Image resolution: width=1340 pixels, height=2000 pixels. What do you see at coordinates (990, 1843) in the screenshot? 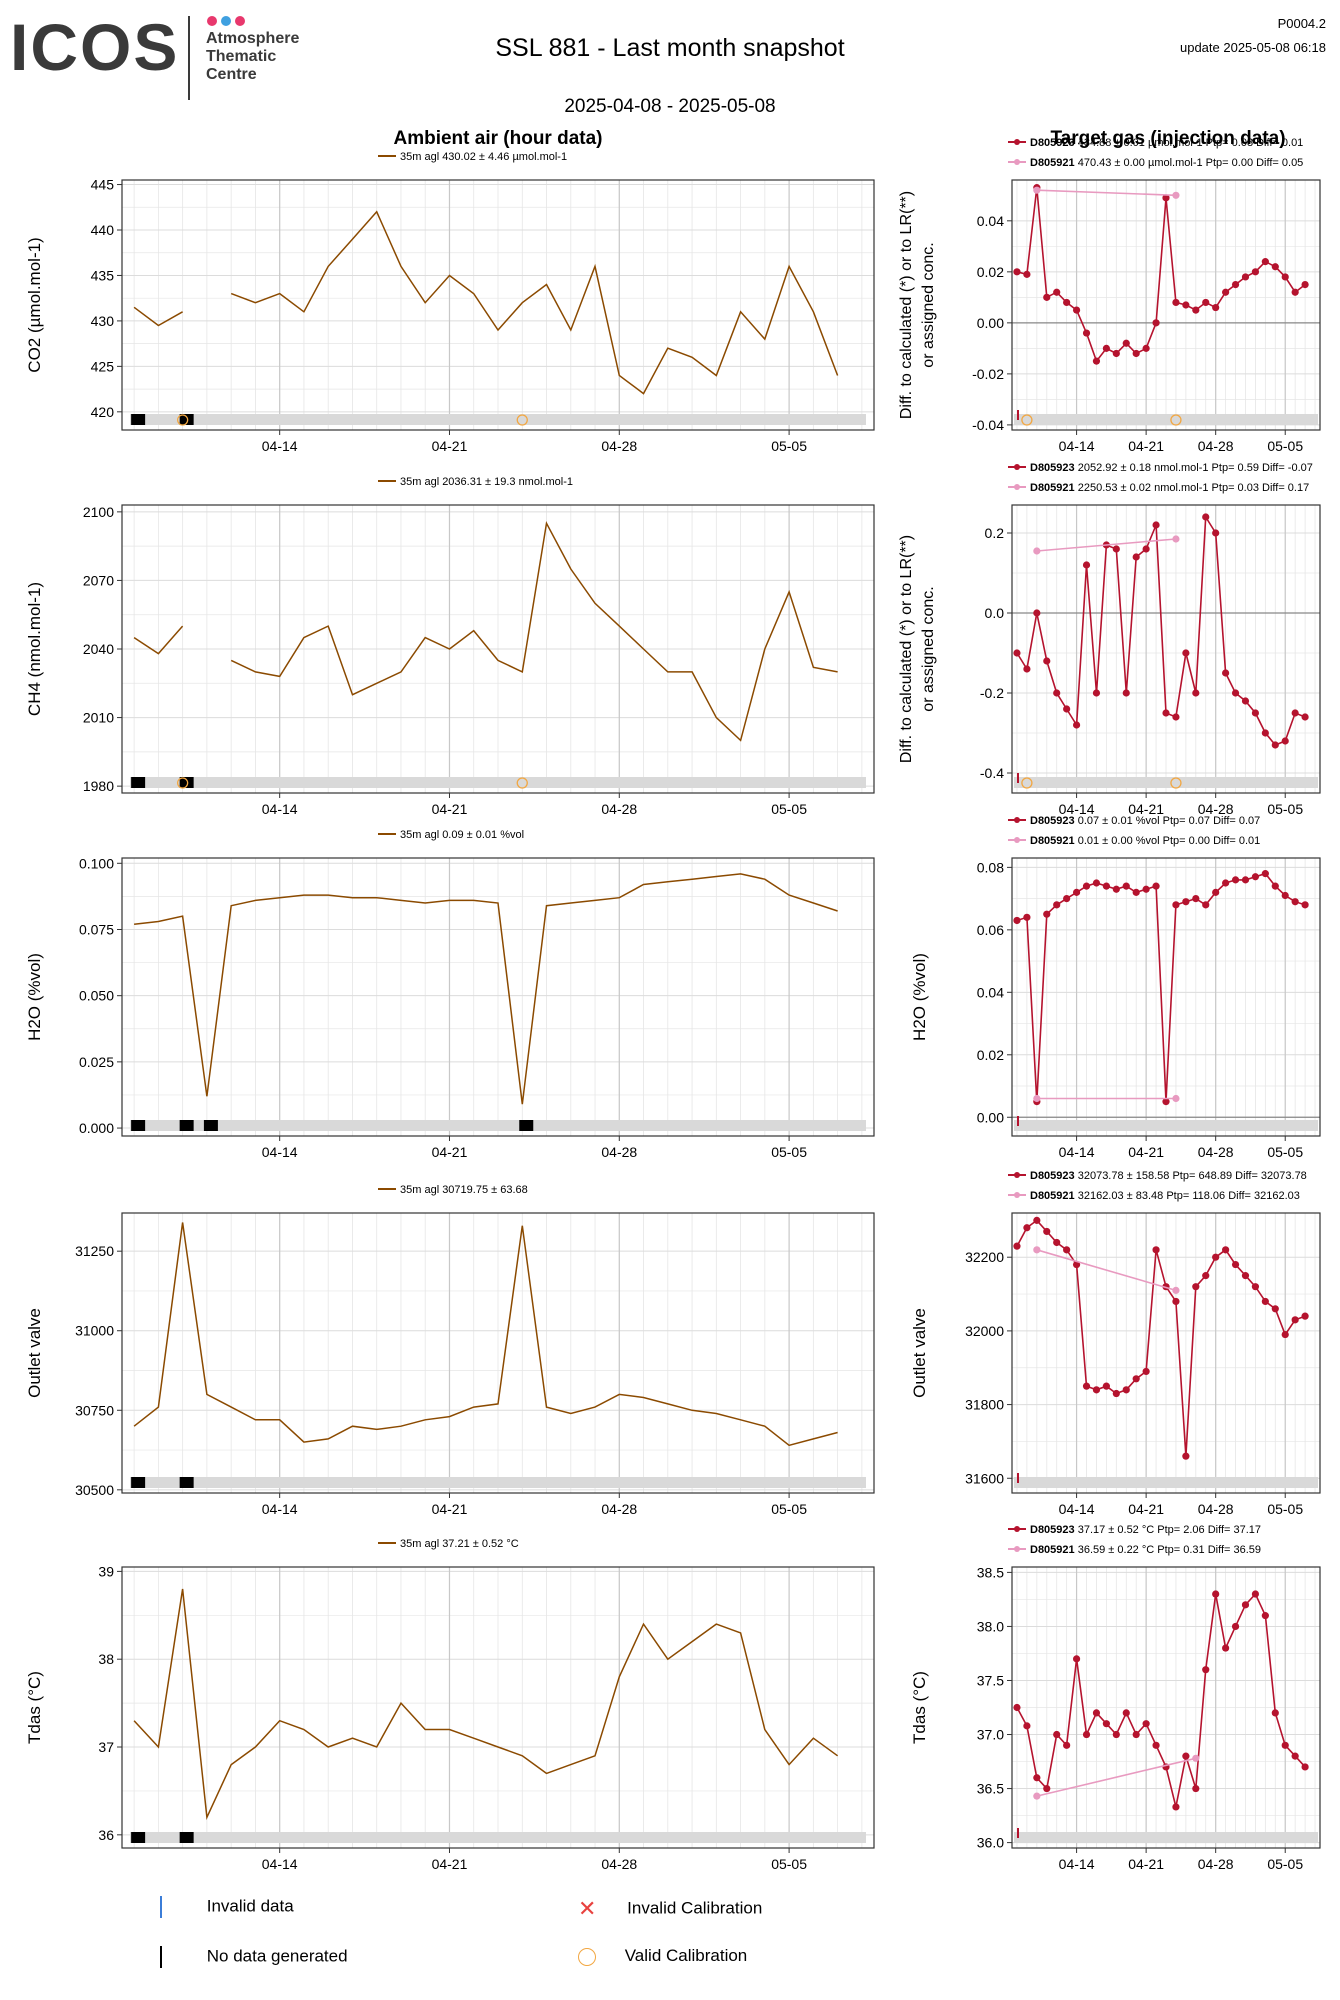
I see `y-tick-label: 36.0` at bounding box center [990, 1843].